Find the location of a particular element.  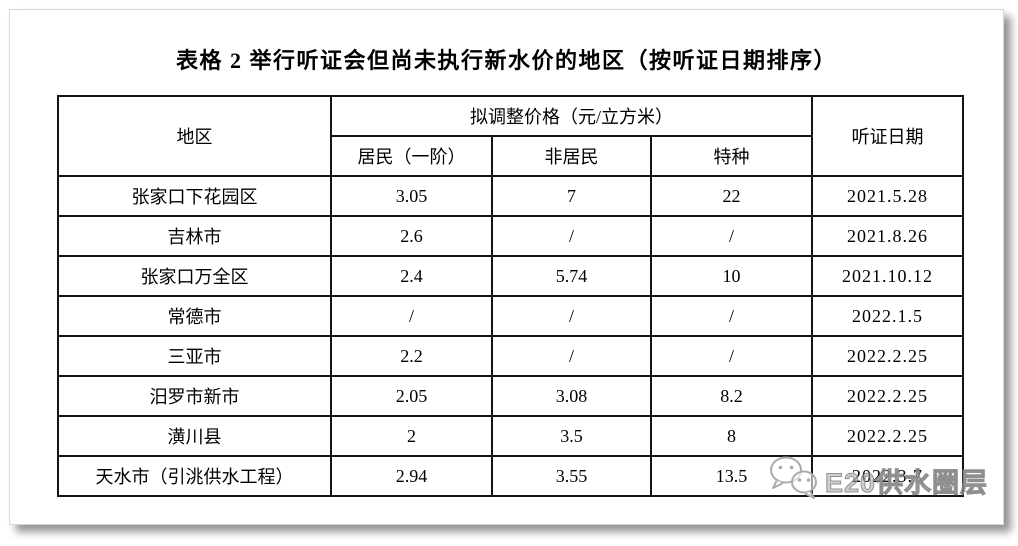

cell-region: 汨罗市新市 is located at coordinates (194, 396).